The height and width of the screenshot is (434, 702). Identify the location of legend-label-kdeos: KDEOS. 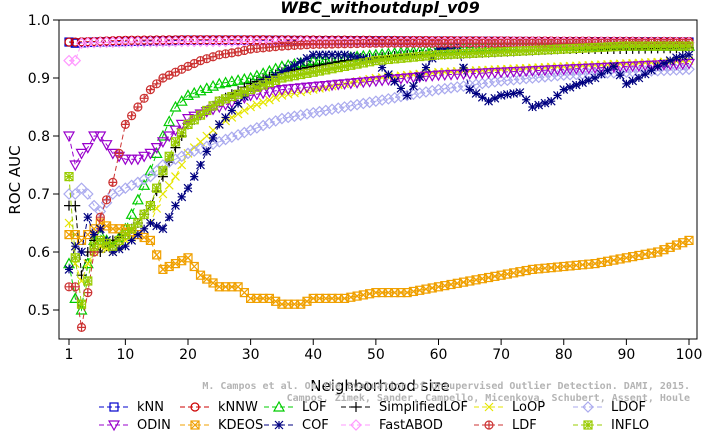
(240, 425).